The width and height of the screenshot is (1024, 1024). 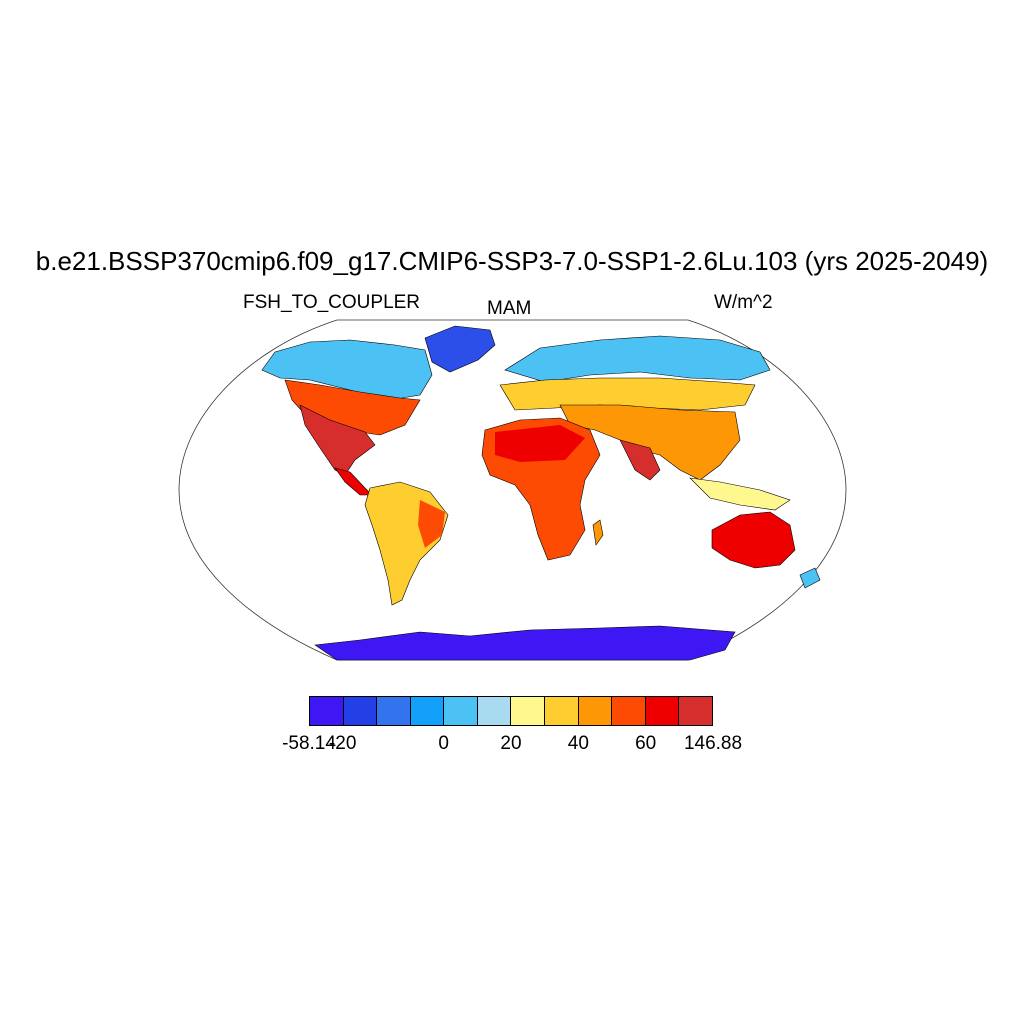 I want to click on colorbar-label: -58.14, so click(x=309, y=743).